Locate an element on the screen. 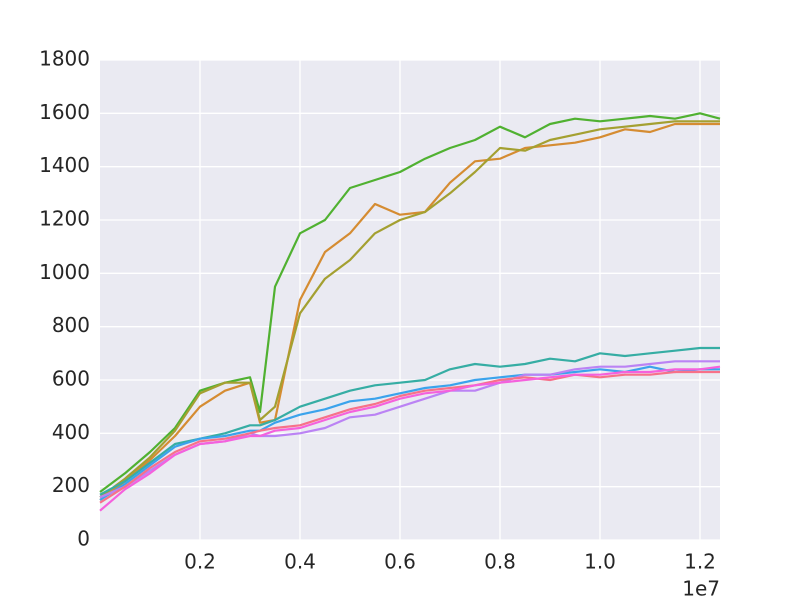  y-tick-label: 1800 is located at coordinates (64, 59).